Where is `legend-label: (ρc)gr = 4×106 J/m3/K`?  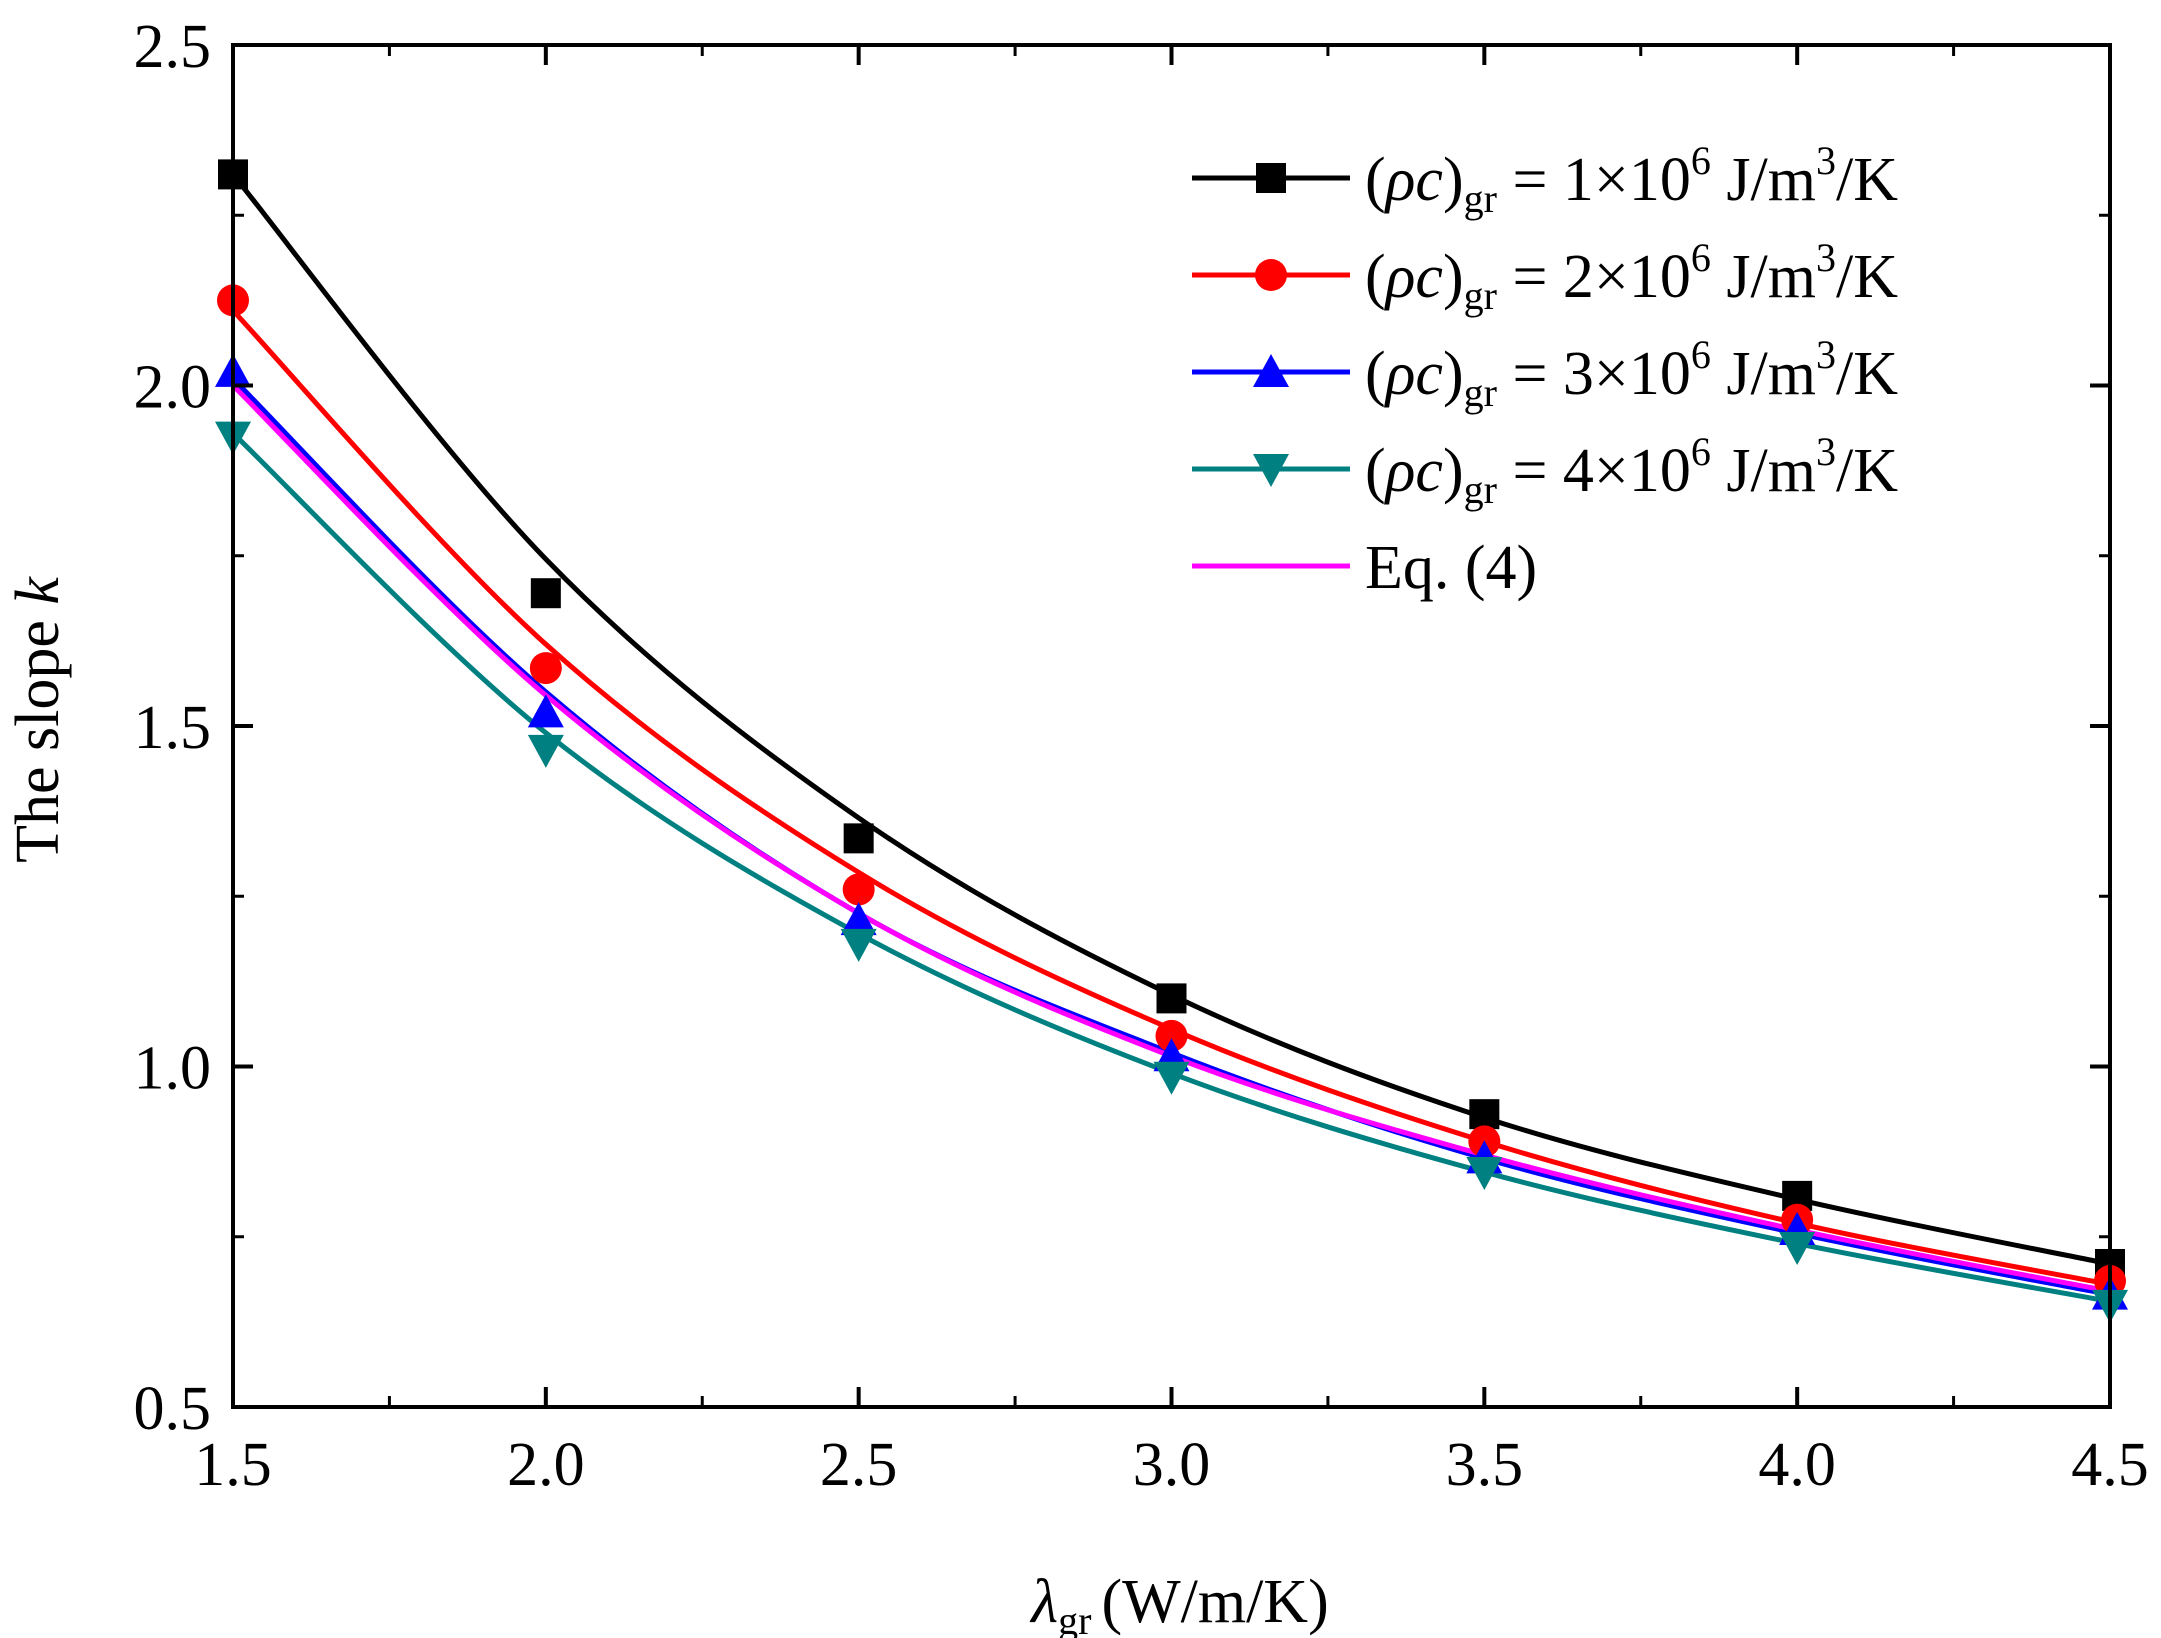 legend-label: (ρc)gr = 4×106 J/m3/K is located at coordinates (1631, 470).